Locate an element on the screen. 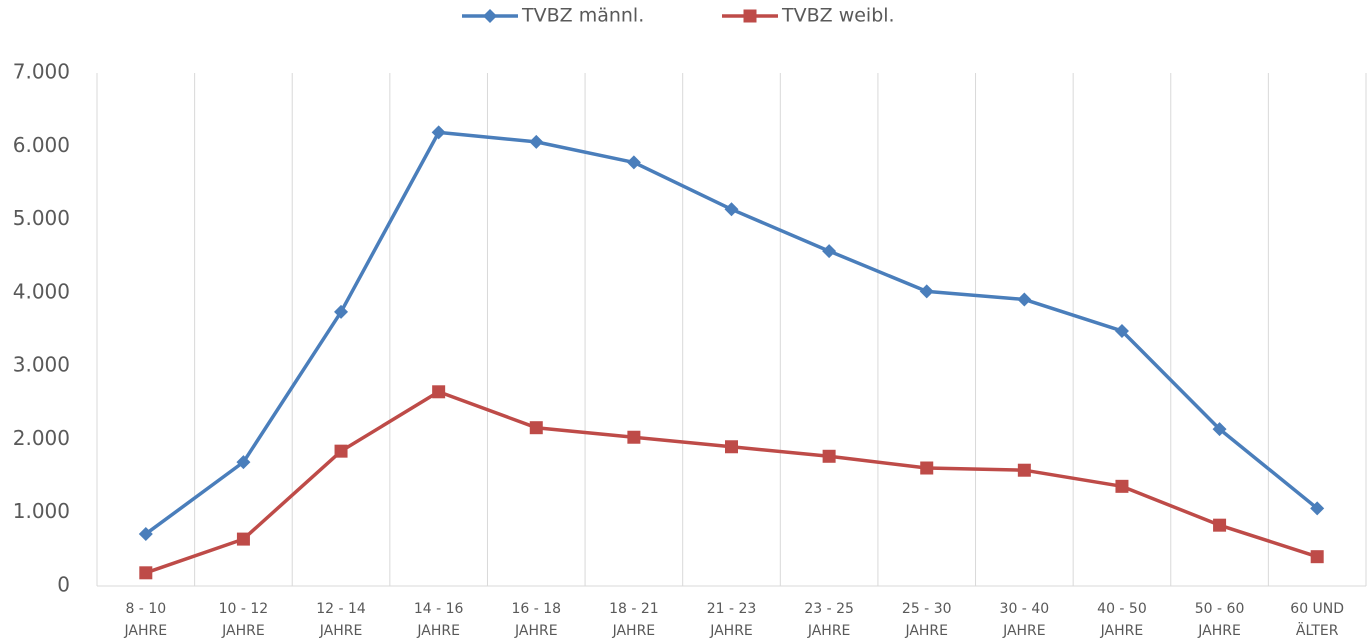  y-tick-label: 7.000 is located at coordinates (41, 72).